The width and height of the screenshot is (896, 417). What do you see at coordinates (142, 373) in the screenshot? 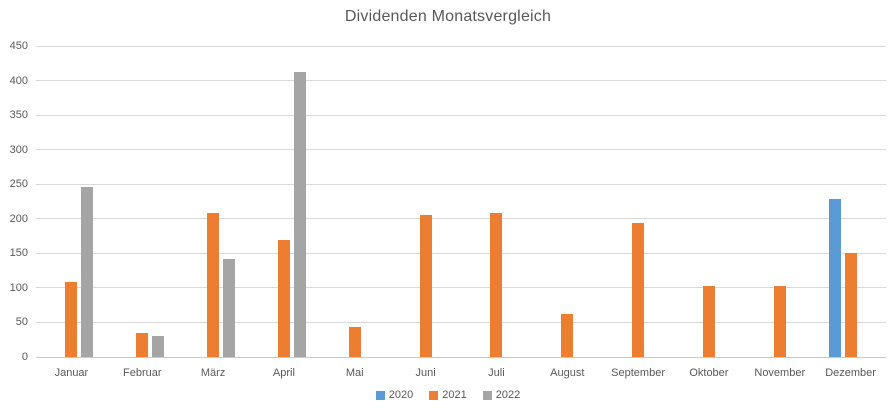
I see `x-tick-label-februar: Februar` at bounding box center [142, 373].